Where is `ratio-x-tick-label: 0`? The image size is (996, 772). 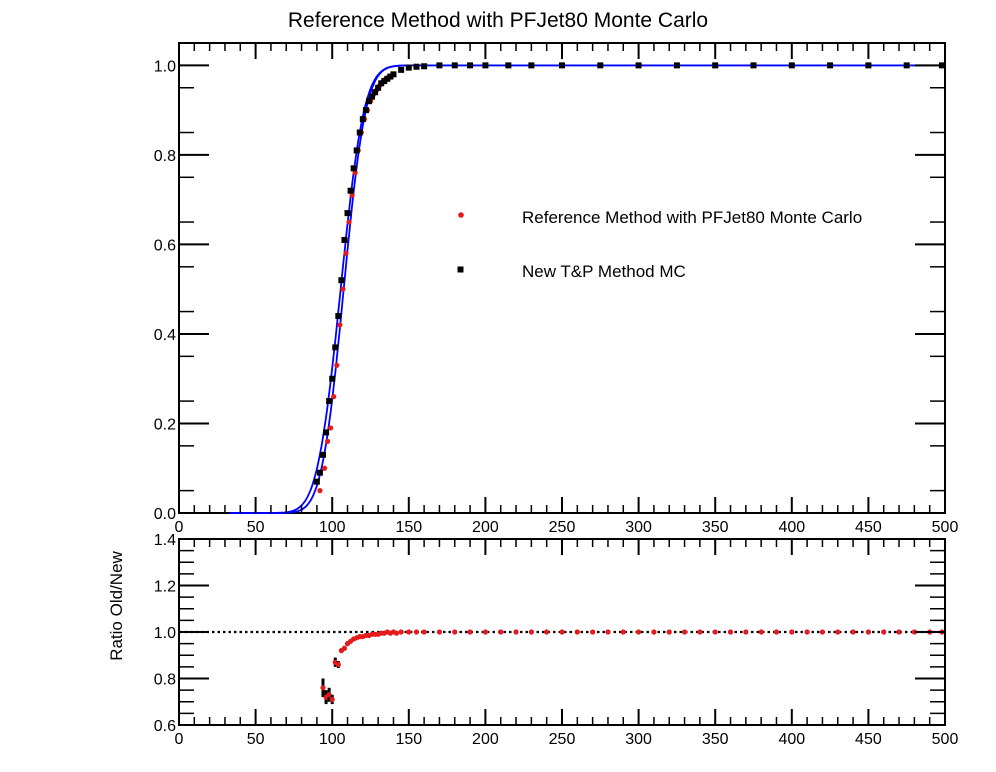
ratio-x-tick-label: 0 is located at coordinates (179, 739).